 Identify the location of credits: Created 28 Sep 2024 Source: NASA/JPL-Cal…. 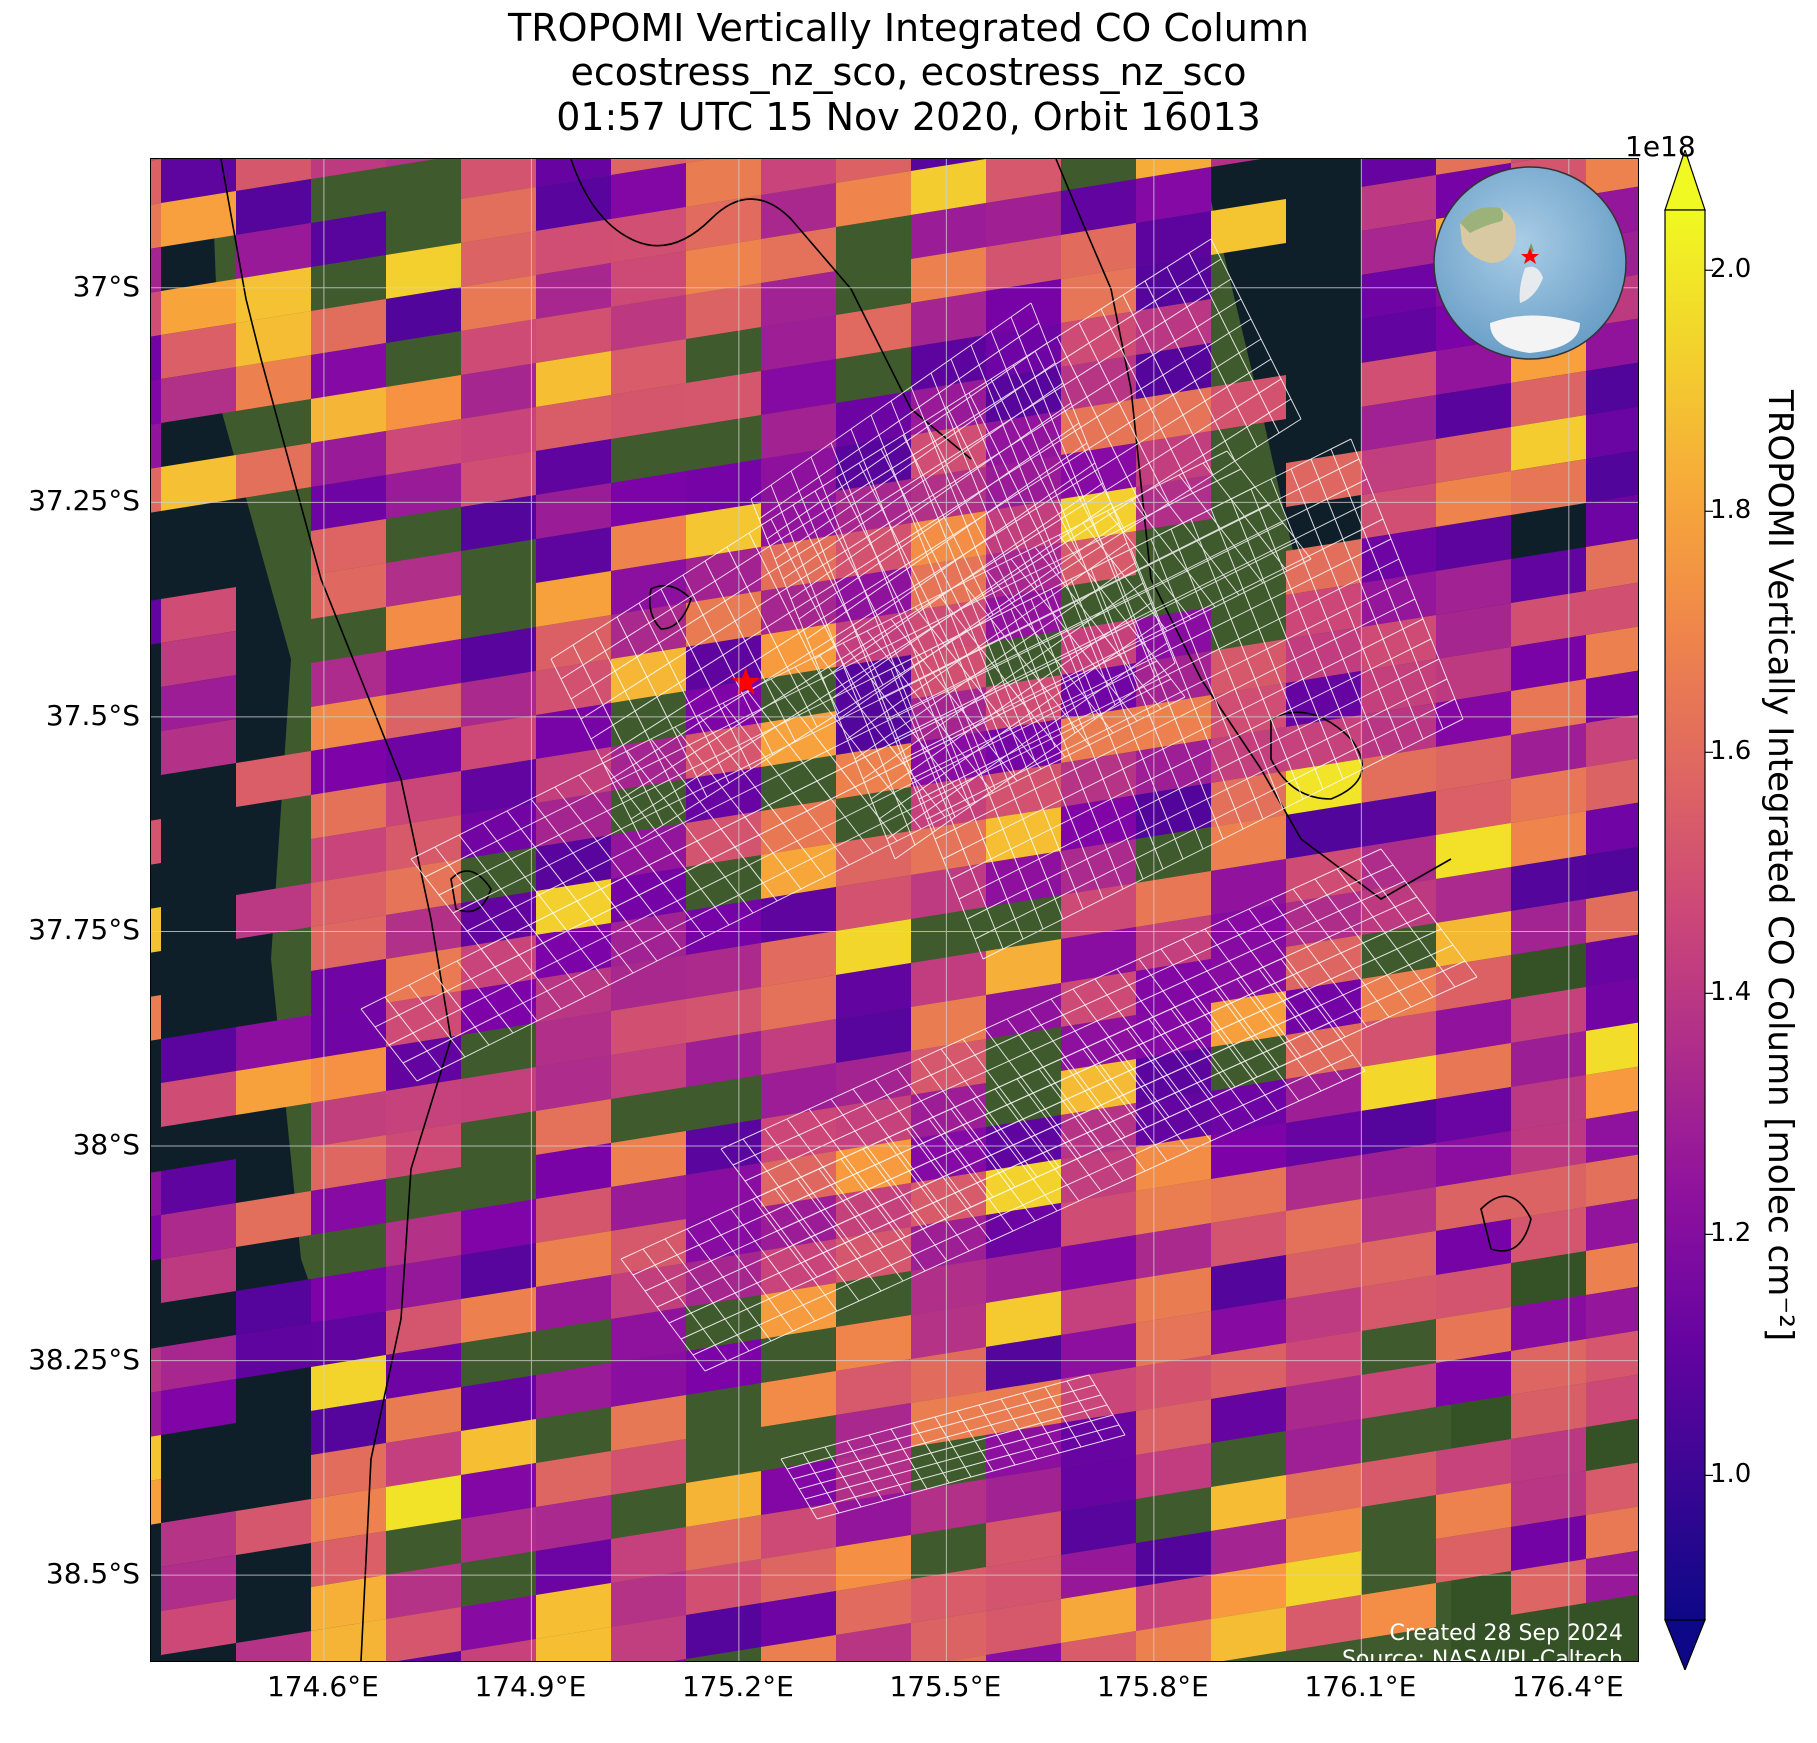
(1482, 1641).